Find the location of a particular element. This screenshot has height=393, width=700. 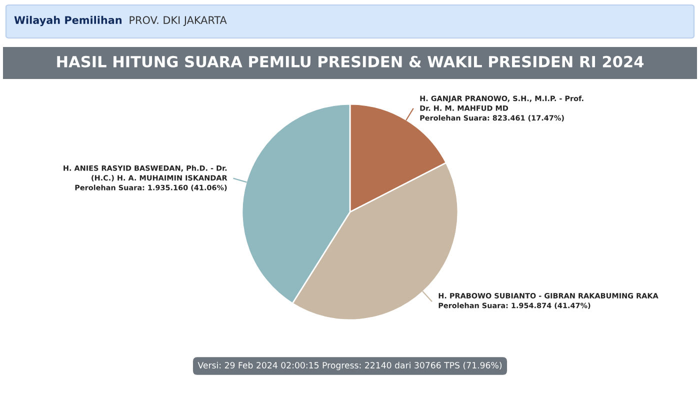

text: PROV. DKI JAKARTA is located at coordinates (178, 21).